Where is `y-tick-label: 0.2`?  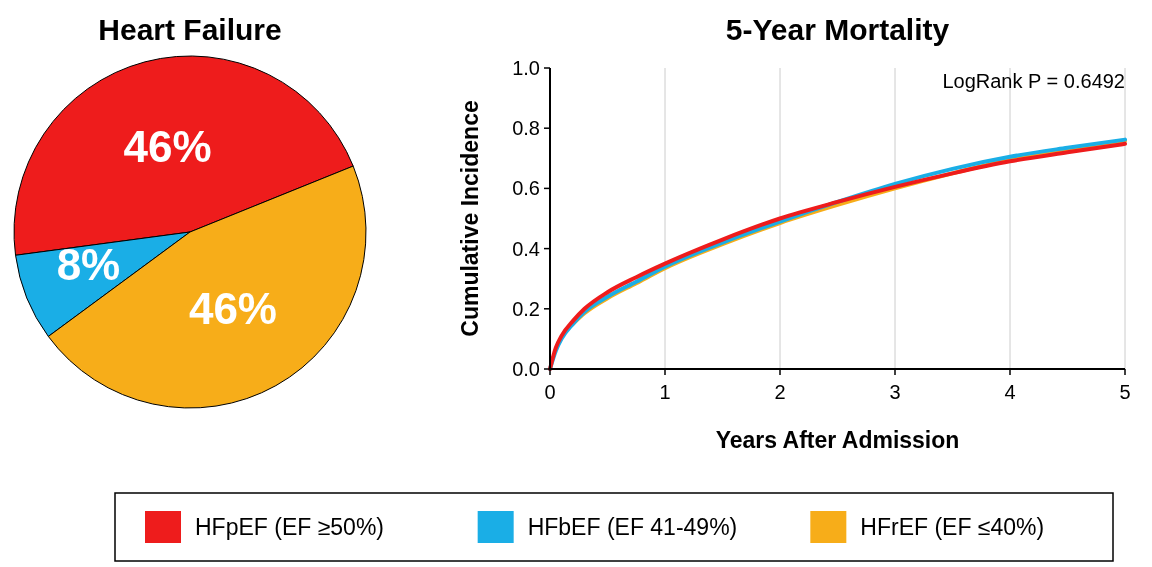 y-tick-label: 0.2 is located at coordinates (526, 308).